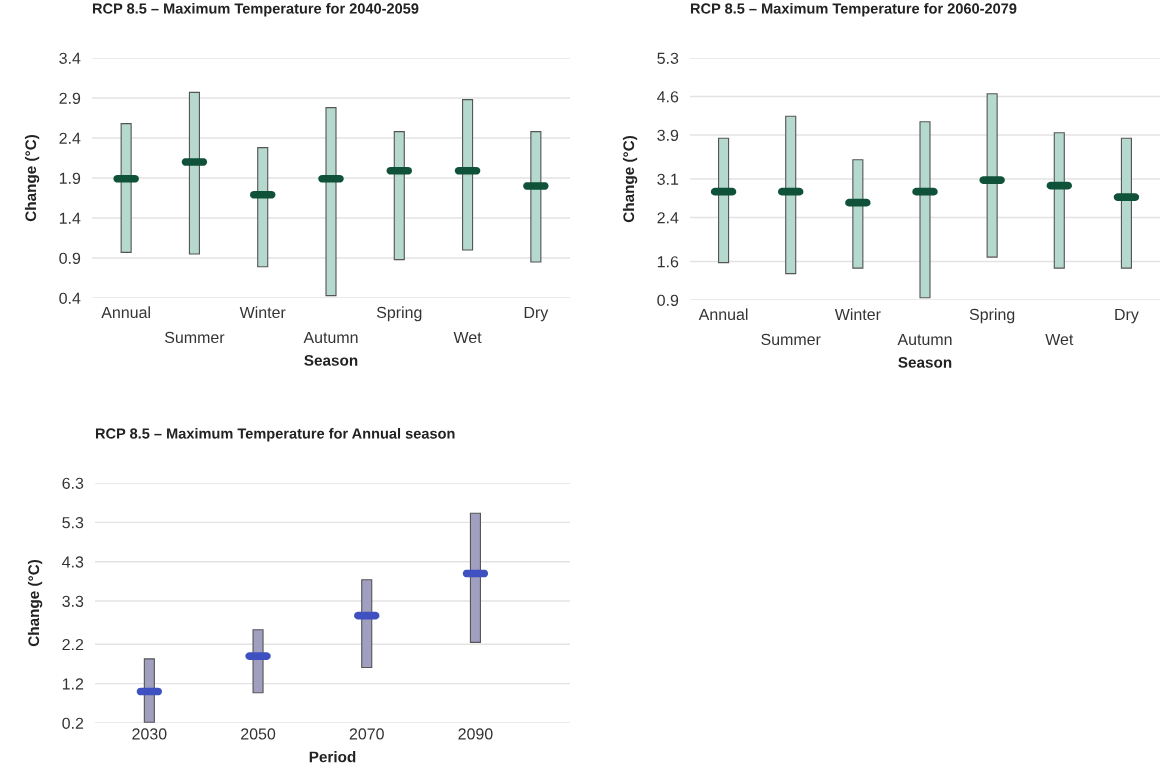  Describe the element at coordinates (73, 562) in the screenshot. I see `y-tick-label: 4.3` at that location.